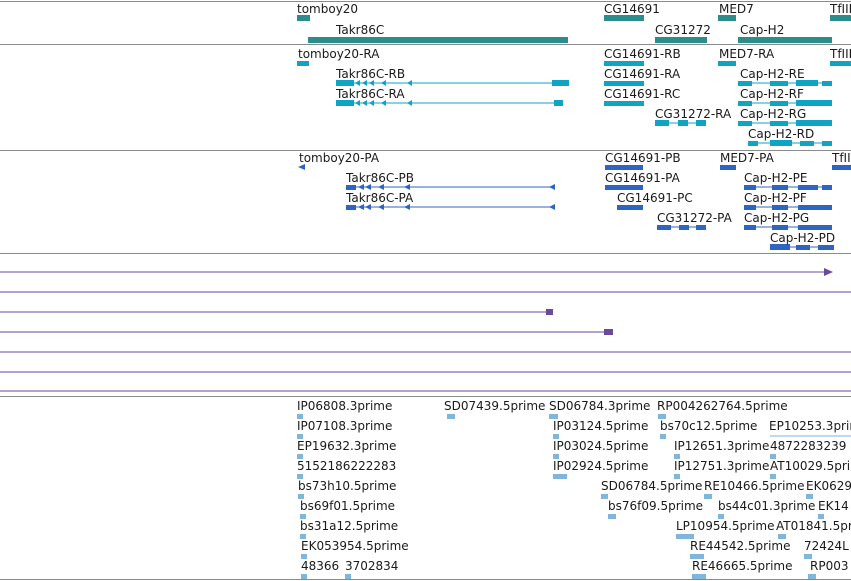 This screenshot has width=851, height=581. I want to click on transcript-label: Takr86C-RB, so click(371, 74).